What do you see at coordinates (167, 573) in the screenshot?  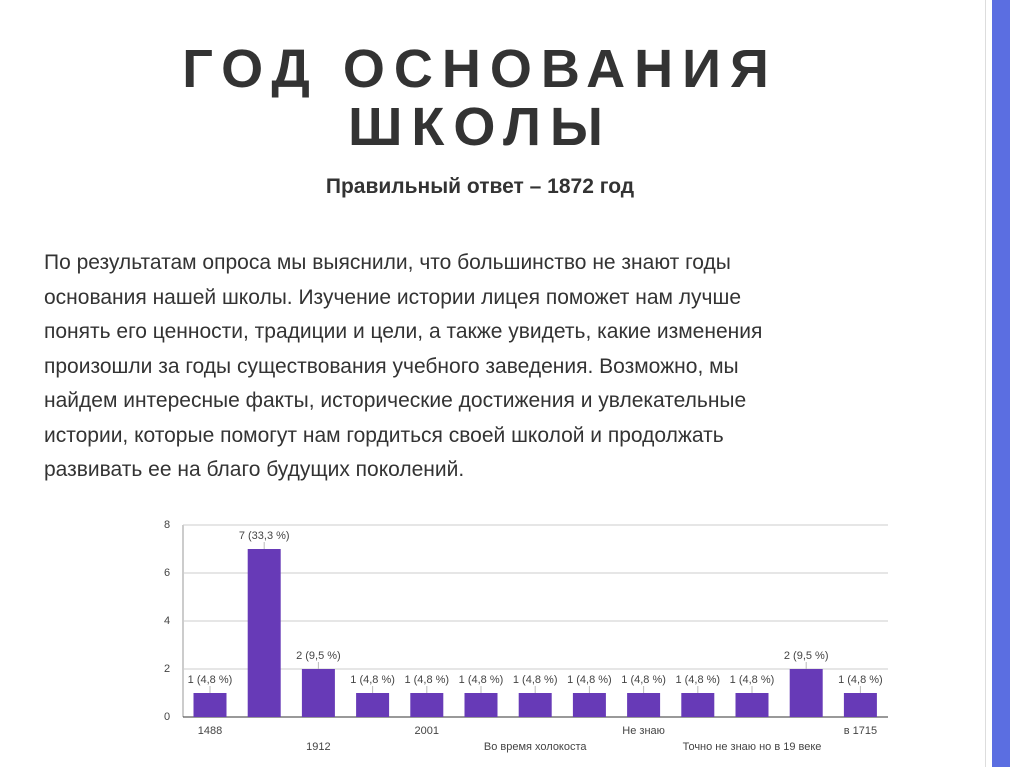 I see `y-tick-label: 6` at bounding box center [167, 573].